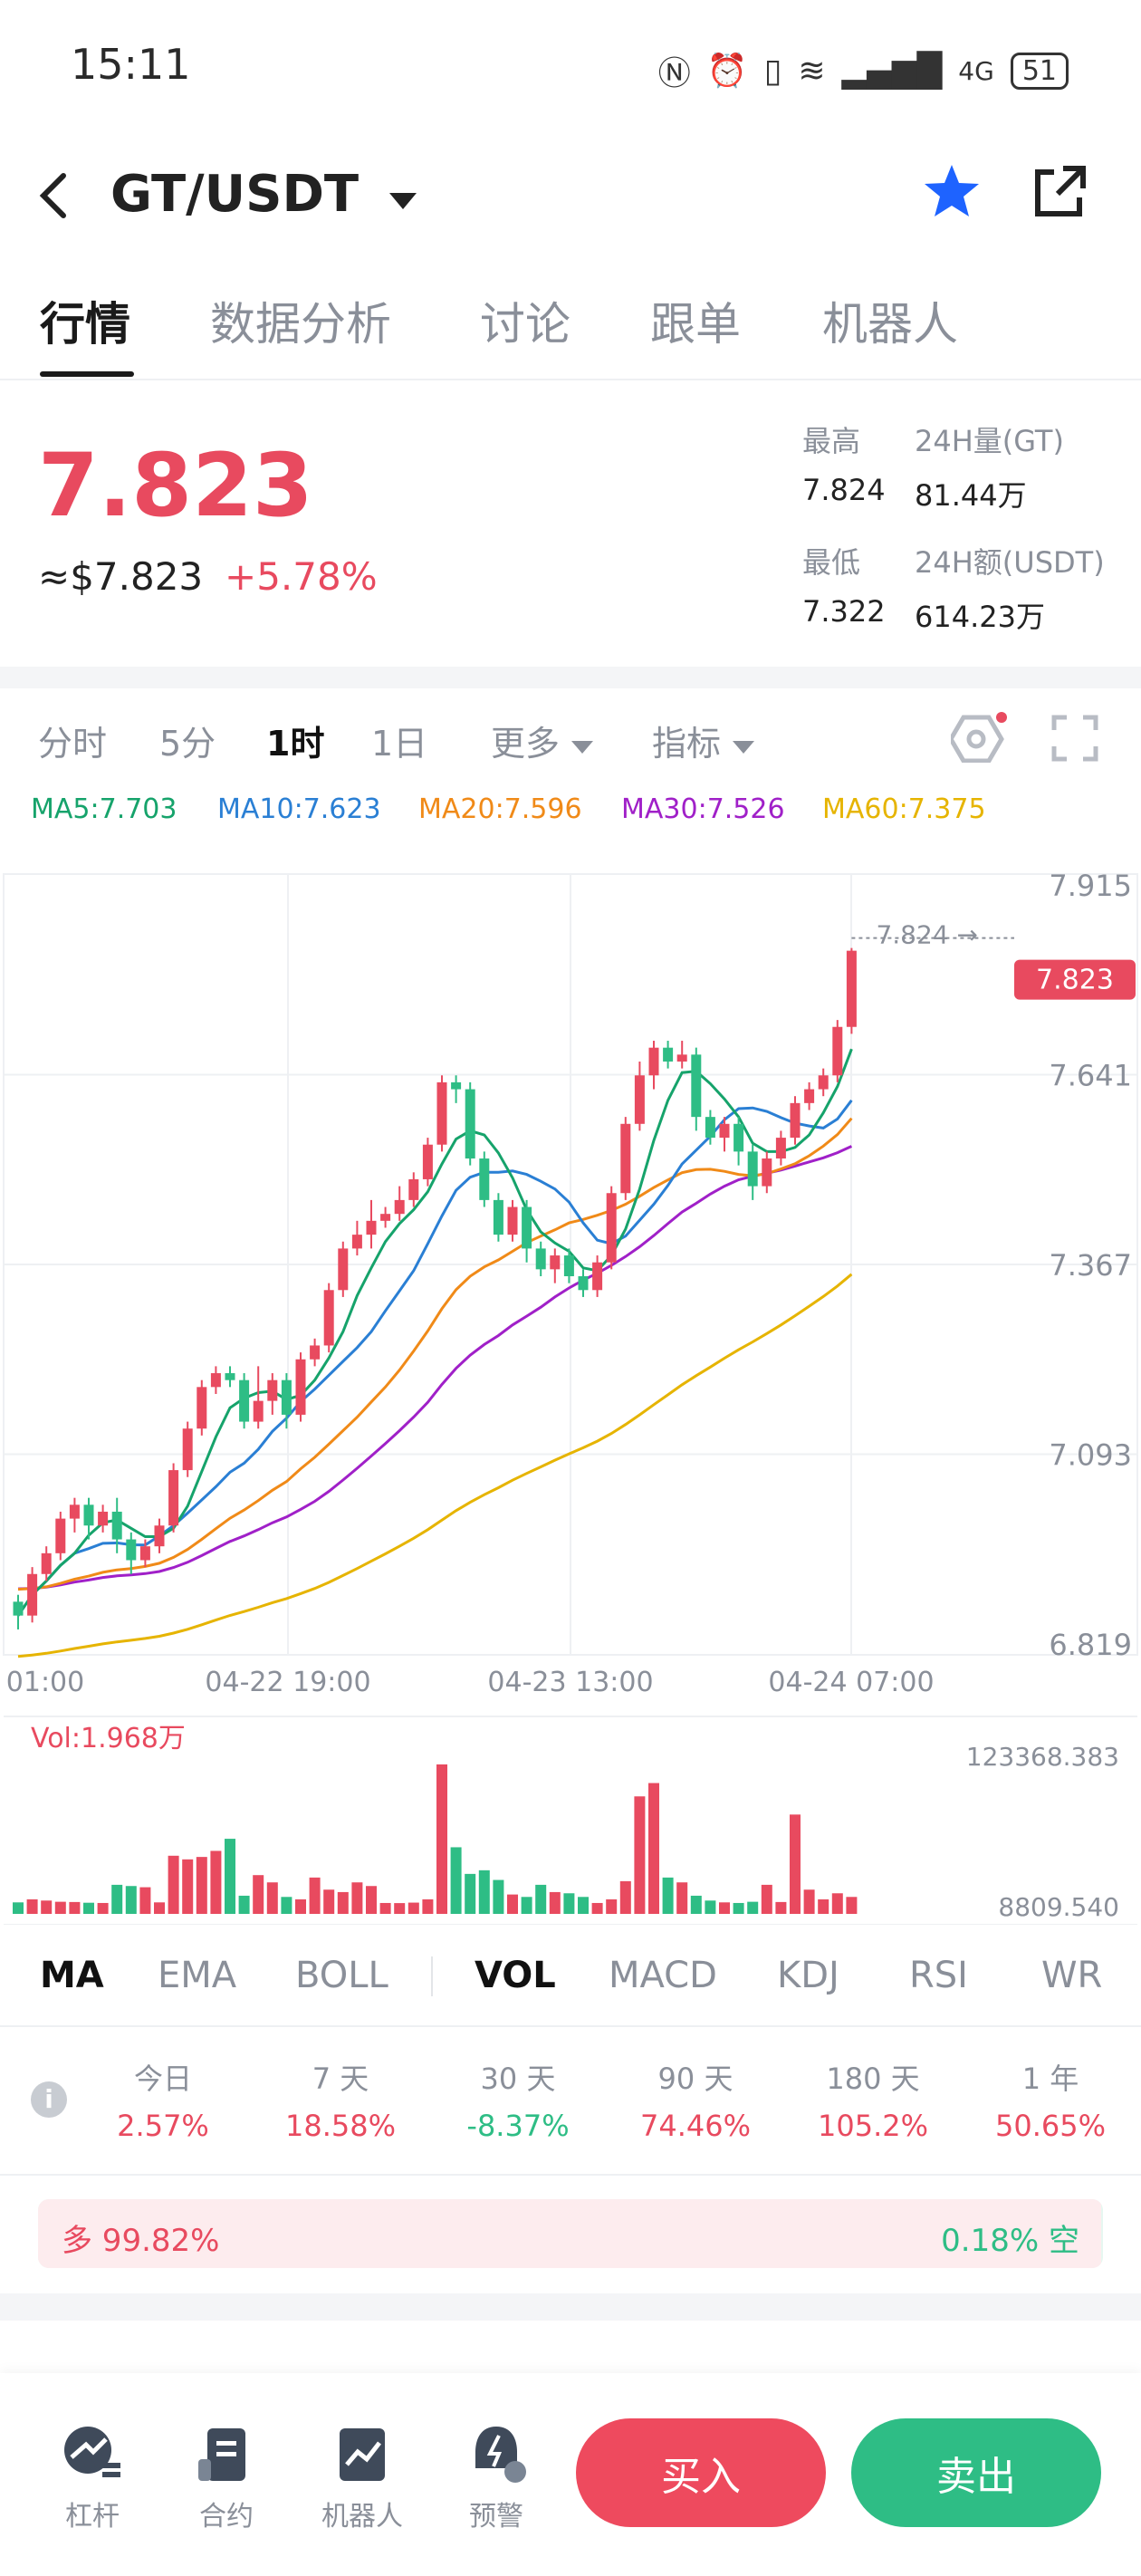 The width and height of the screenshot is (1141, 2576). What do you see at coordinates (198, 1975) in the screenshot?
I see `indicator-tab-ema: EMA` at bounding box center [198, 1975].